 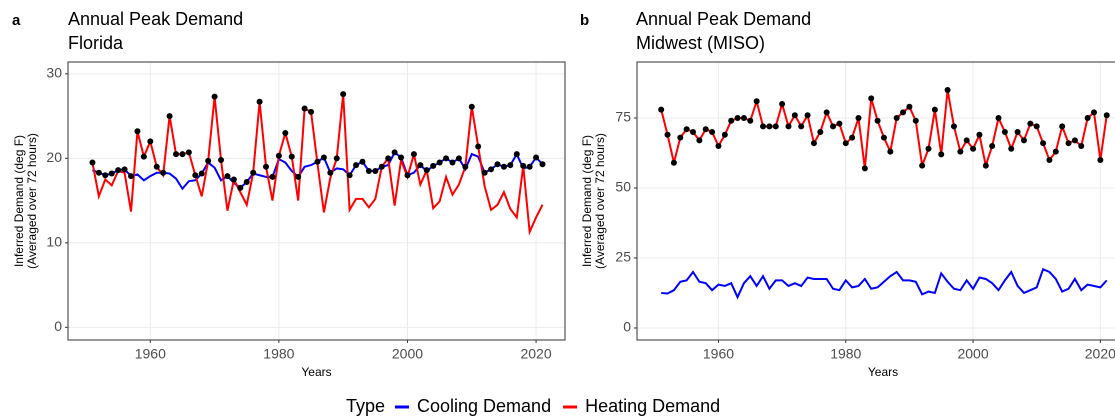 What do you see at coordinates (407, 354) in the screenshot?
I see `x-tick-label: 2000` at bounding box center [407, 354].